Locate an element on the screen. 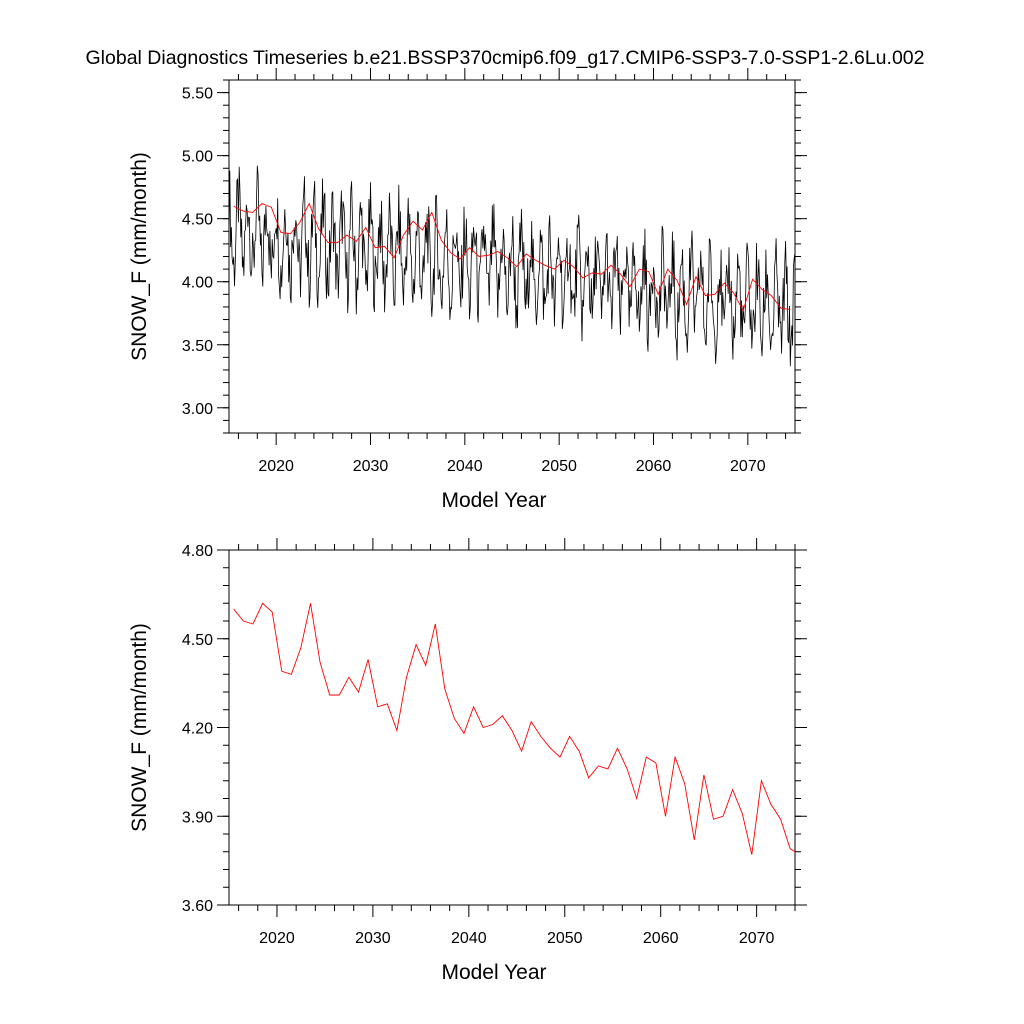 The image size is (1024, 1024). y-tick-label: 4.00 is located at coordinates (197, 283).